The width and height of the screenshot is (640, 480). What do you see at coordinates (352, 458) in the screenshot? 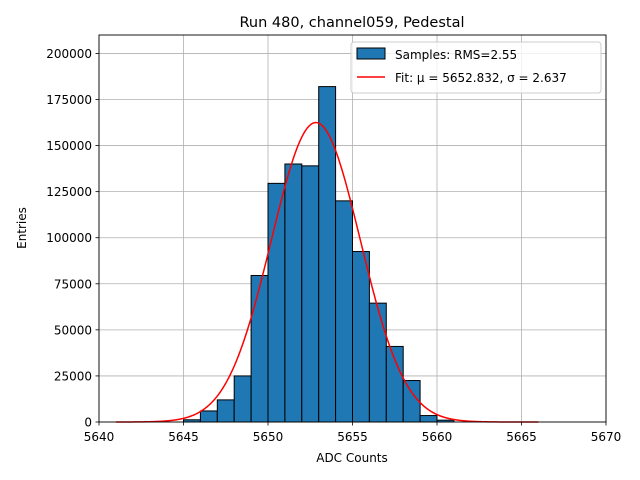
I see `x-axis-label: ADC Counts` at bounding box center [352, 458].